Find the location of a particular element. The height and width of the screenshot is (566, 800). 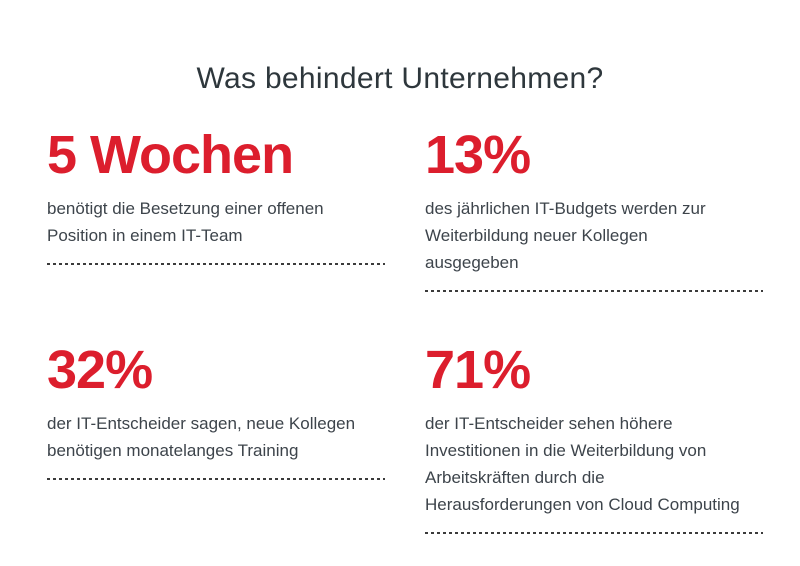

stat-description-line: benötigen monatelanges Training is located at coordinates (173, 450).